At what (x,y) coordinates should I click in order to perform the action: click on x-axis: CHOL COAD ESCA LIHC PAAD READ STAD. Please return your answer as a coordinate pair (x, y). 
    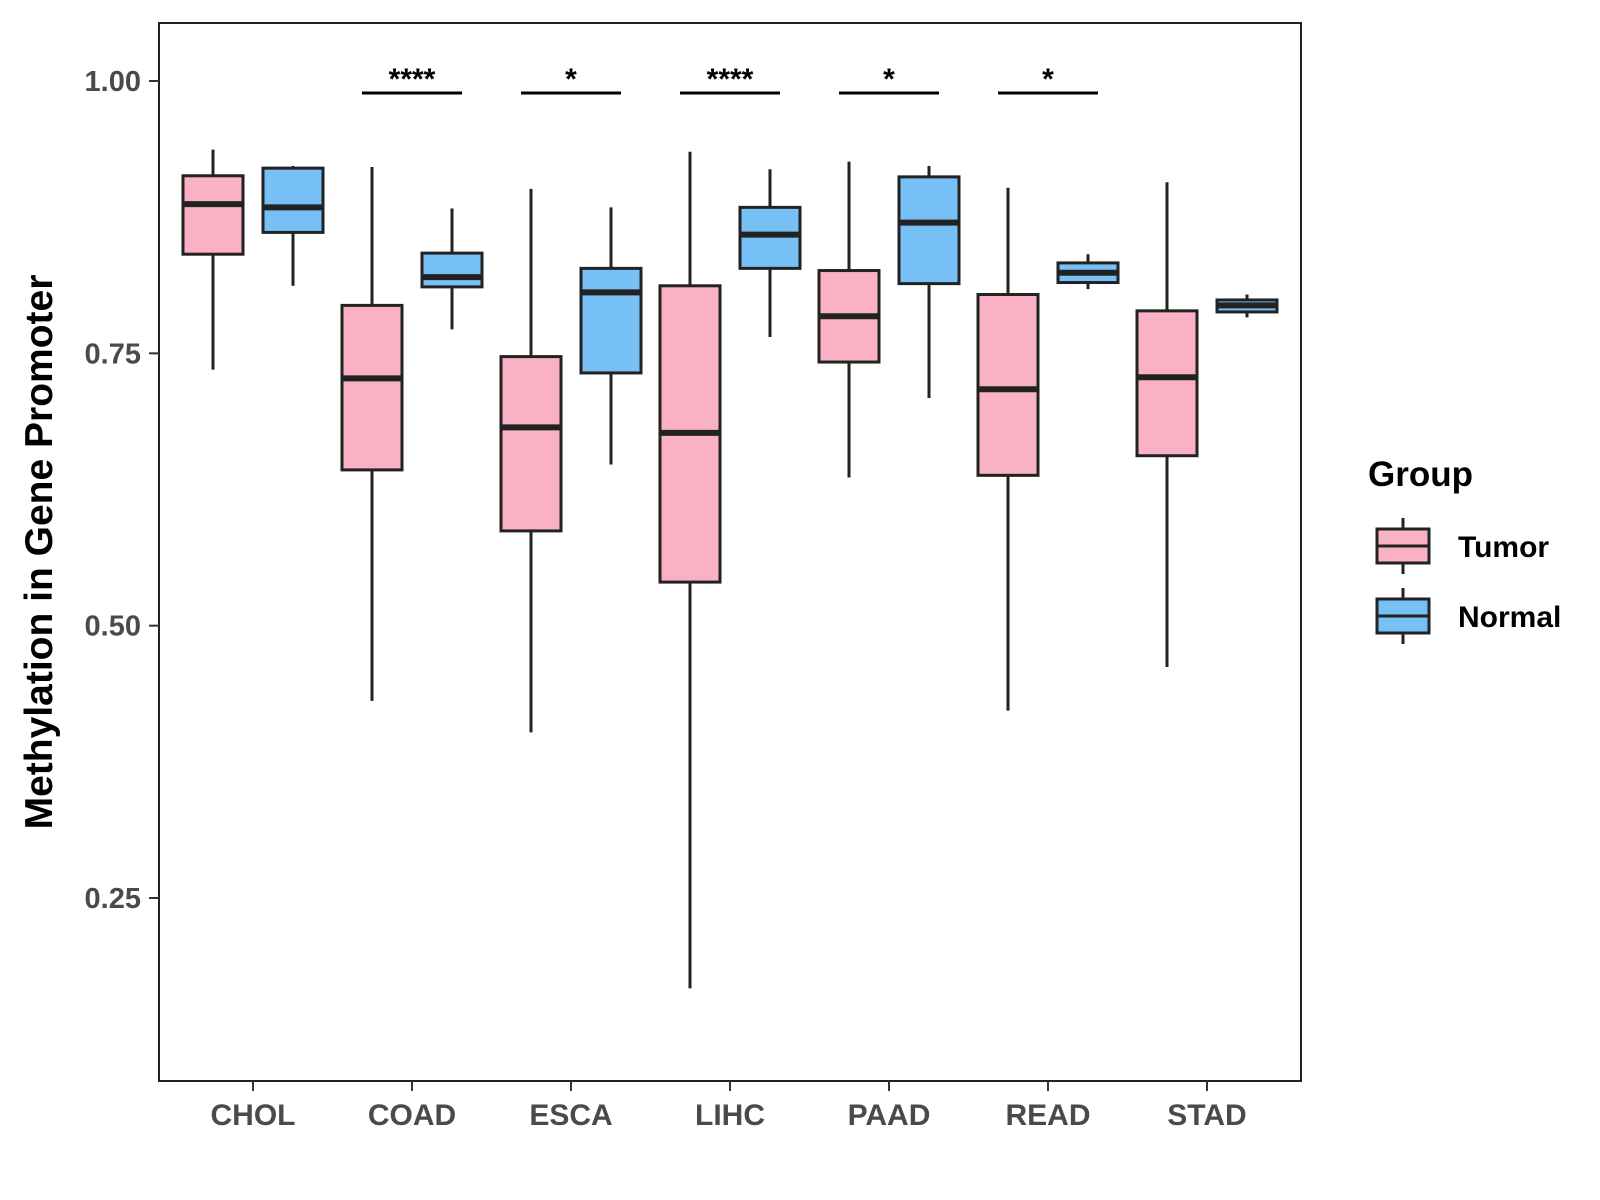
    Looking at the image, I should click on (729, 1106).